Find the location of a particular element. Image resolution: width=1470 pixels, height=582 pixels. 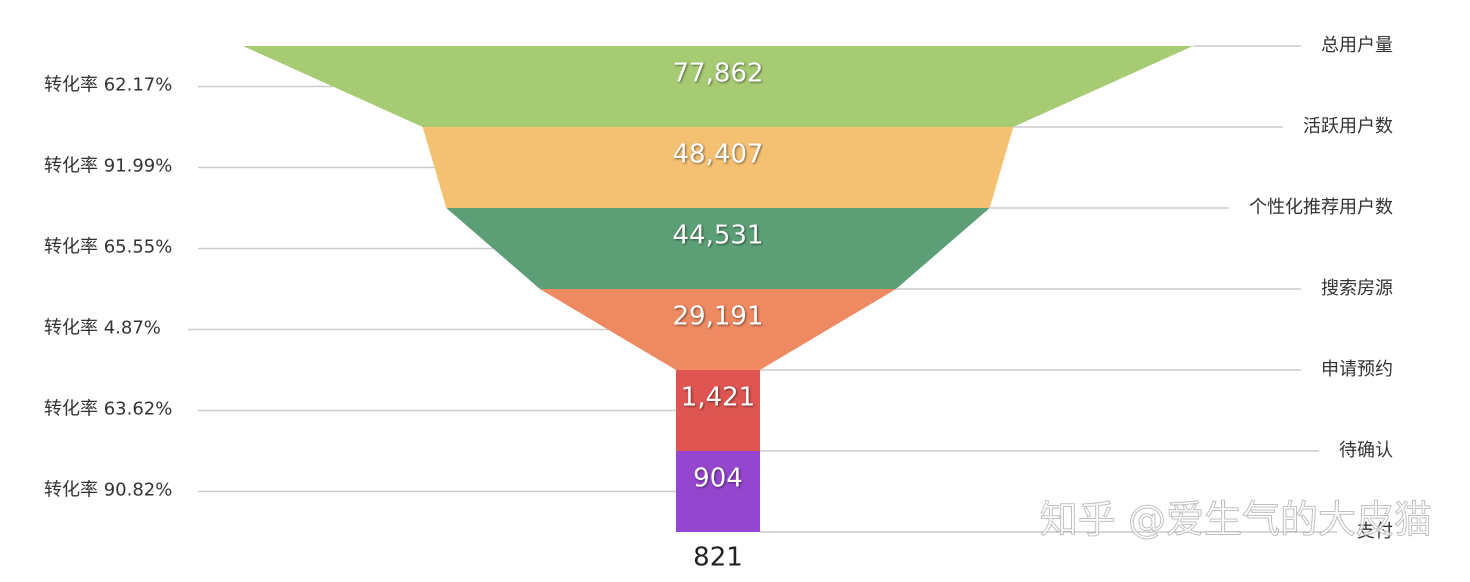

value-label: 48,407 is located at coordinates (718, 155).